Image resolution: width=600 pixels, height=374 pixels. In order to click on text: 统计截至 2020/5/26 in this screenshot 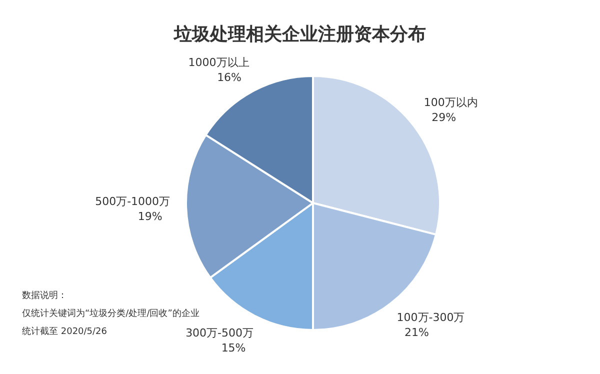, I will do `click(65, 331)`.